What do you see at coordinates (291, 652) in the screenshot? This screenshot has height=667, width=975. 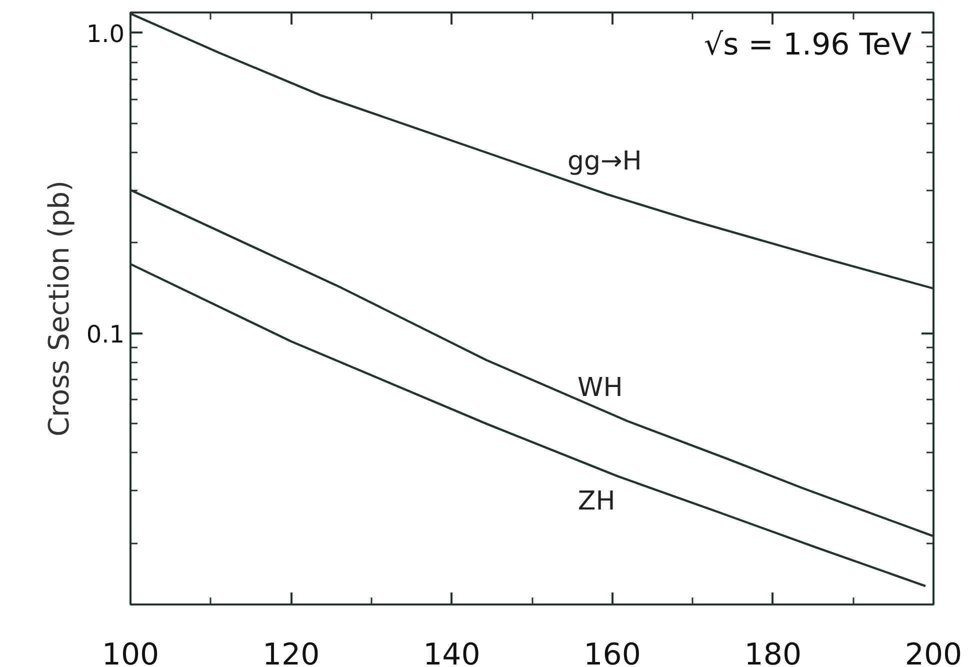 I see `x-tick-label: 120` at bounding box center [291, 652].